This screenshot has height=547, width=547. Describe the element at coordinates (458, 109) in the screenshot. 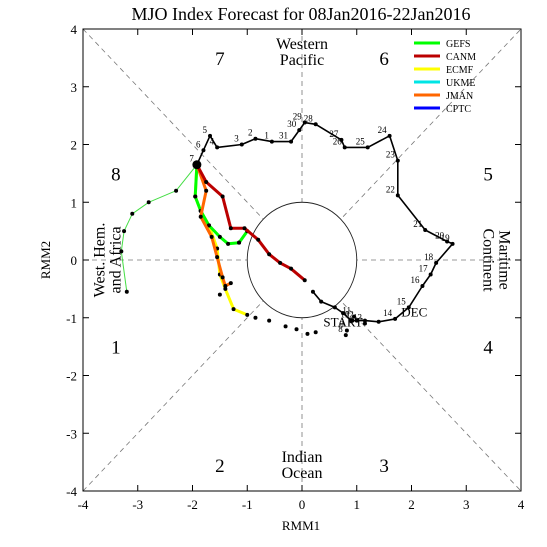

I see `legend-label-cptc: CPTC` at that location.